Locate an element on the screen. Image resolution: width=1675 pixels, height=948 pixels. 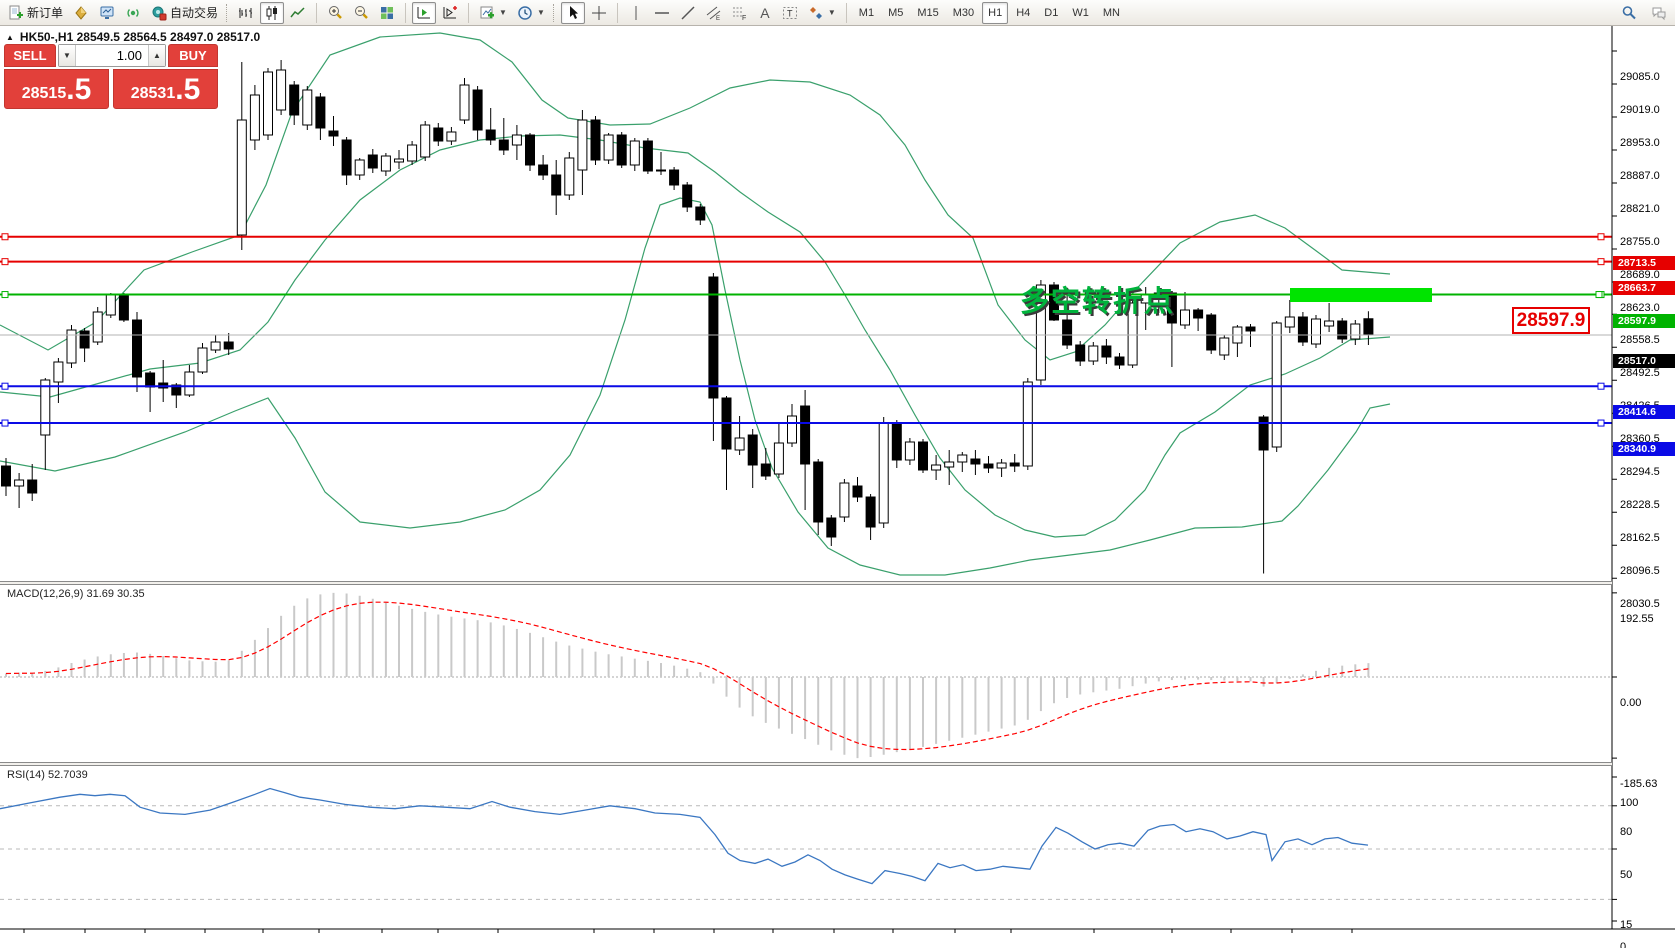
arrows-tool: ▼ is located at coordinates (822, 13).